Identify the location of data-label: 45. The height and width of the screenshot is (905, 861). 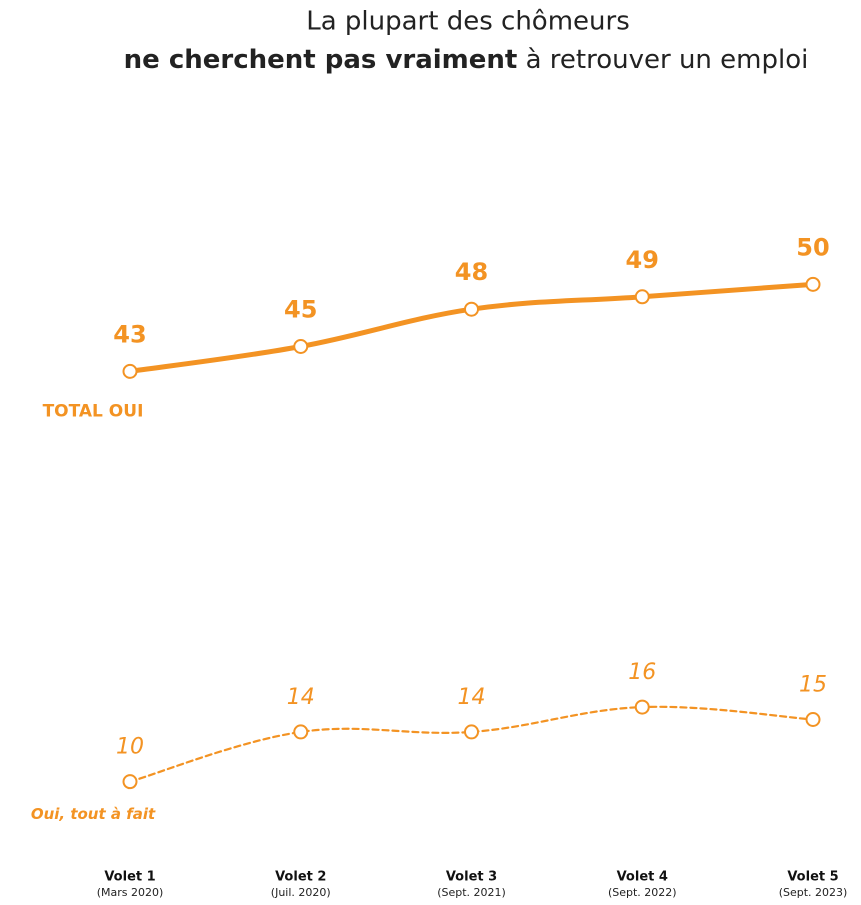
(300, 310).